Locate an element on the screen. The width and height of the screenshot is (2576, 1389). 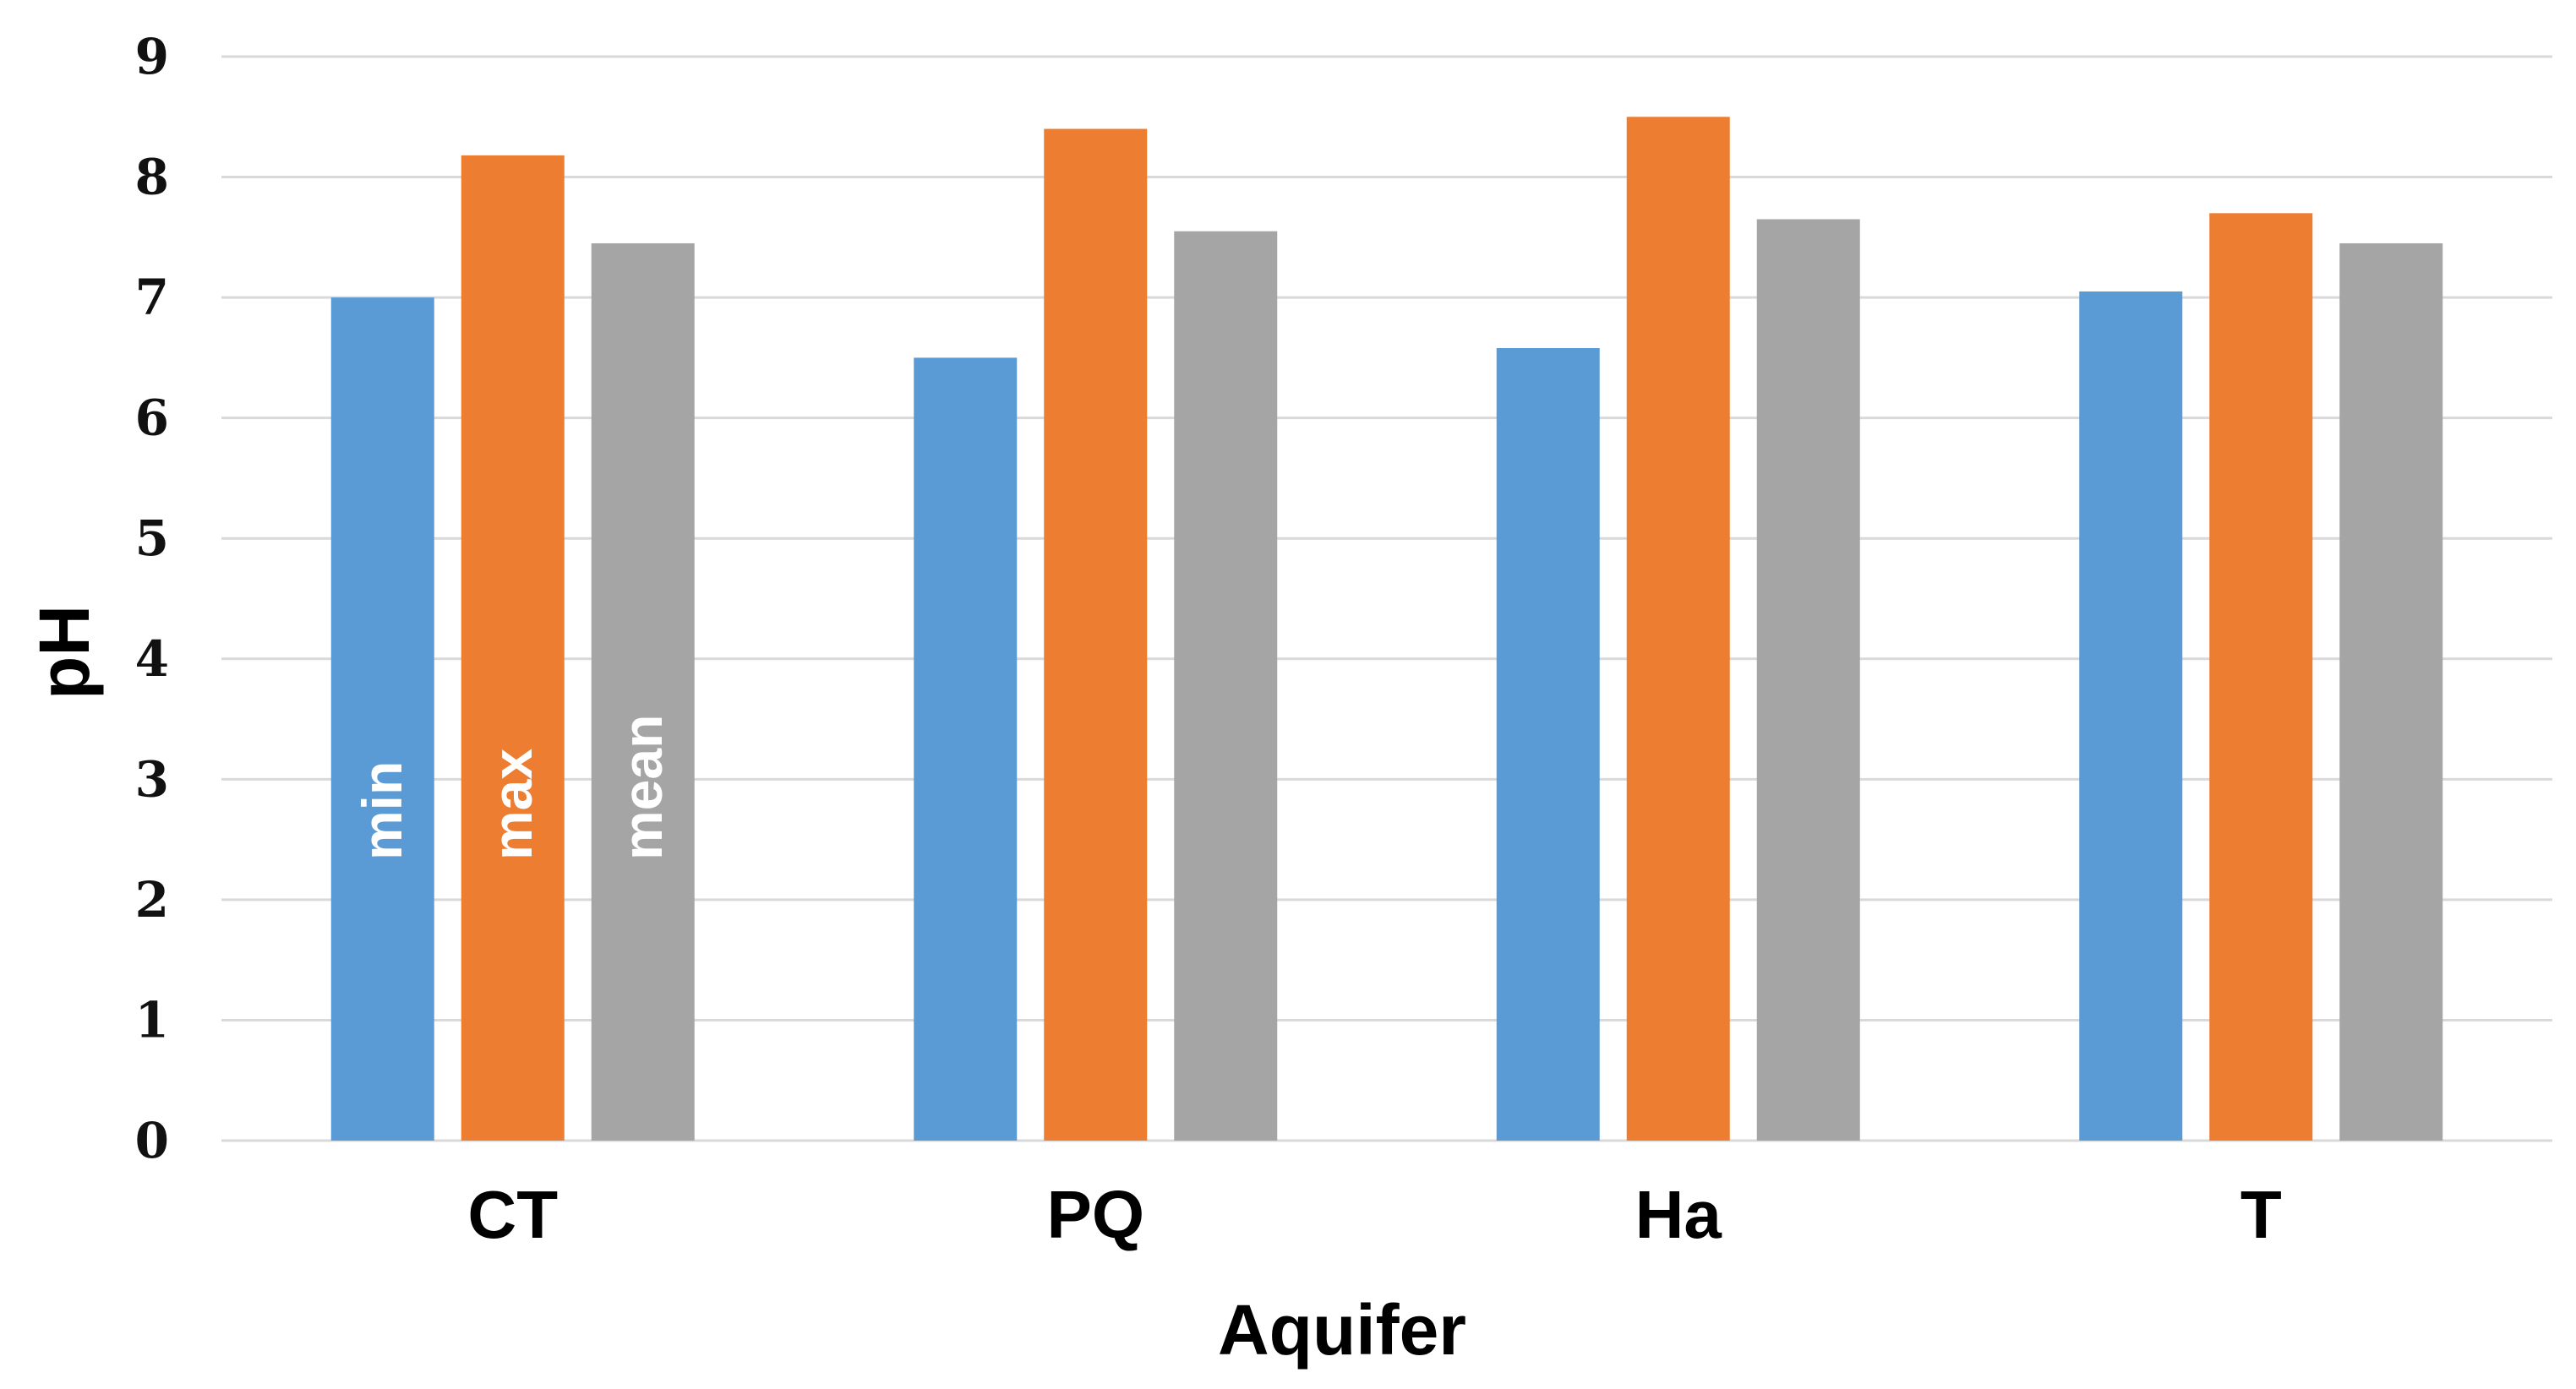
bar-mean-Ha is located at coordinates (1808, 680).